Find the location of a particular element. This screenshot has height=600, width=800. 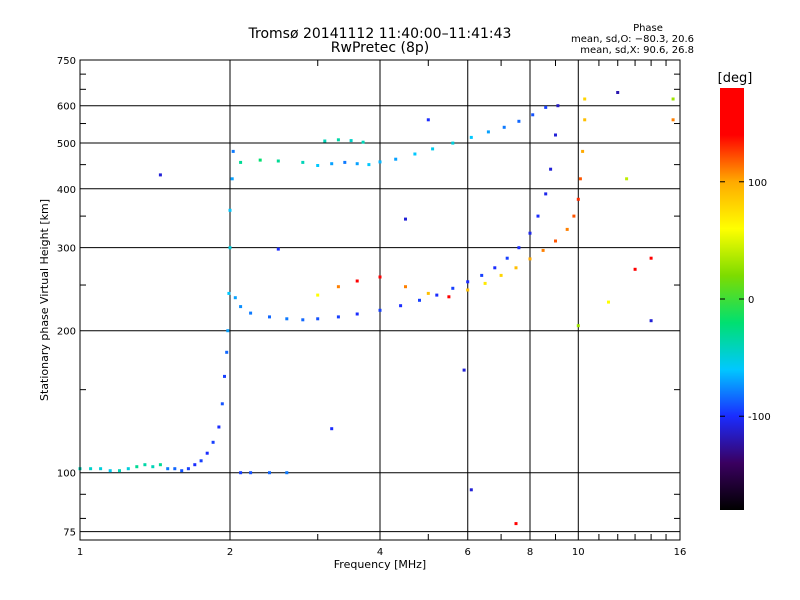

y-axis-label: Stationary phase Virtual Height [km] is located at coordinates (44, 300).